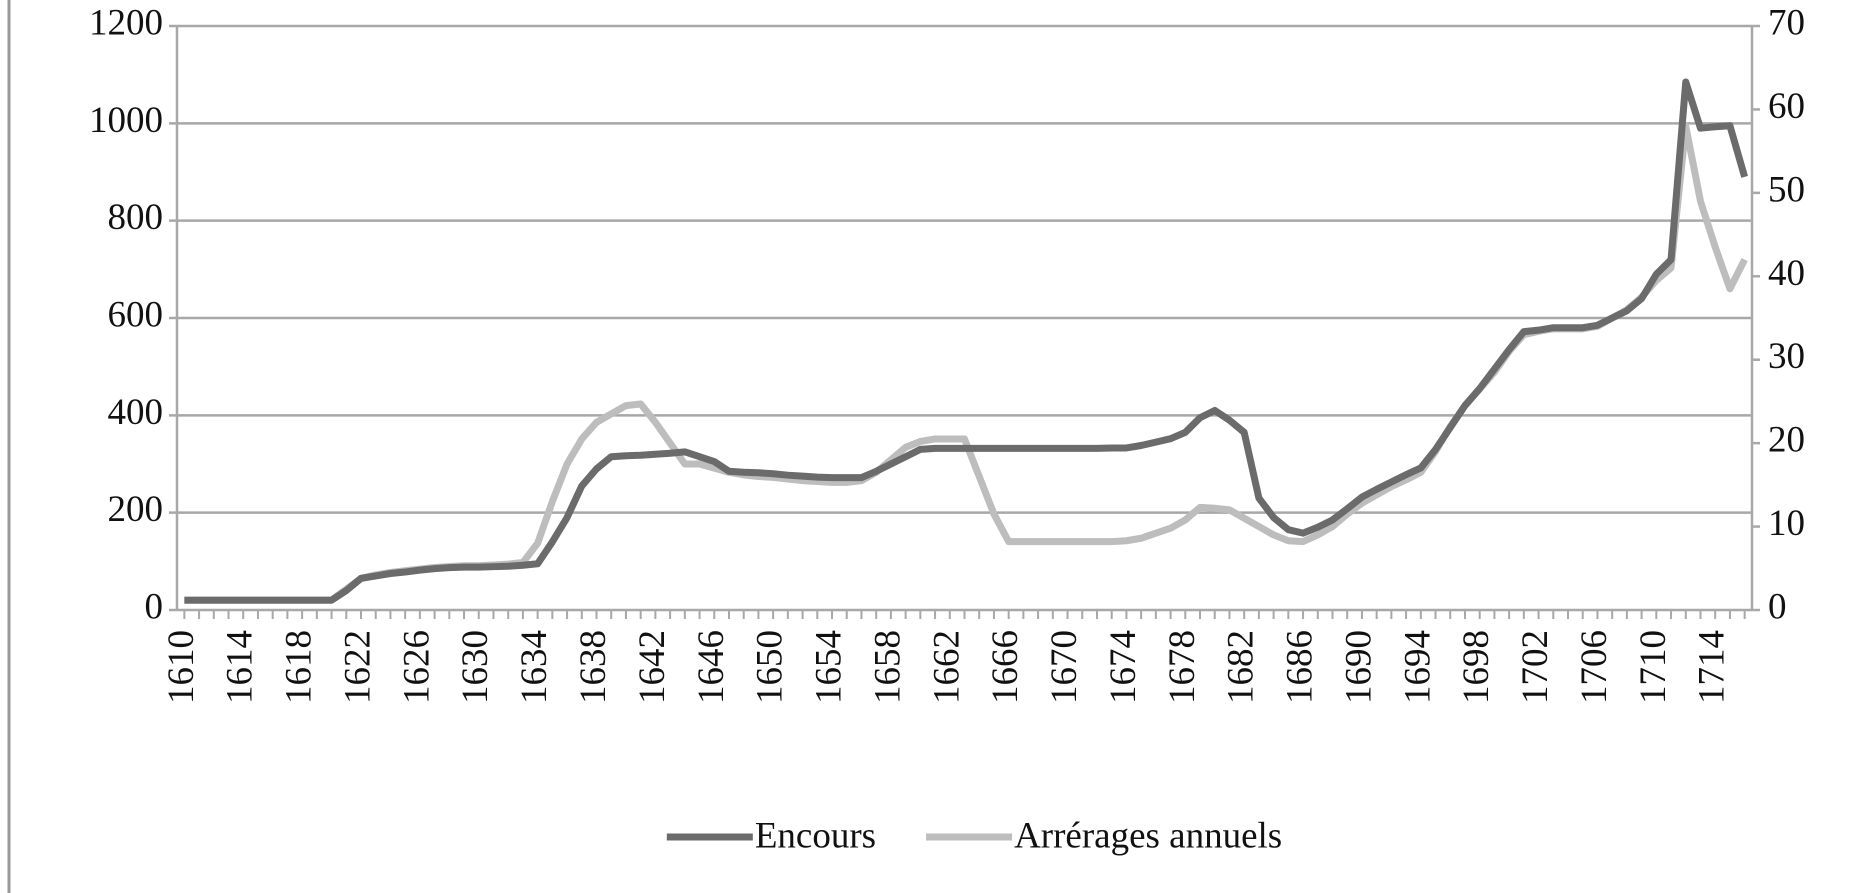 Image resolution: width=1874 pixels, height=893 pixels. I want to click on x-tick-label: 1626, so click(416, 667).